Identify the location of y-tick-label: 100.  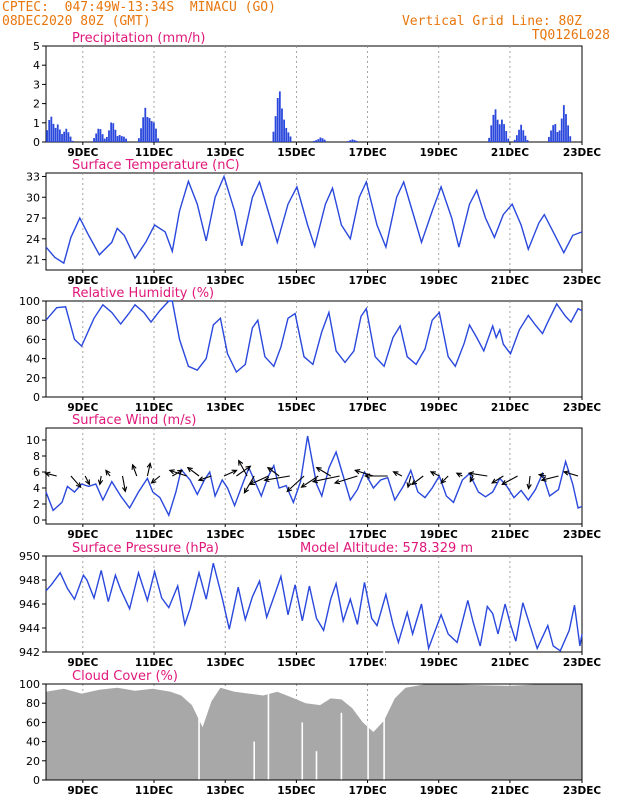
(29, 684).